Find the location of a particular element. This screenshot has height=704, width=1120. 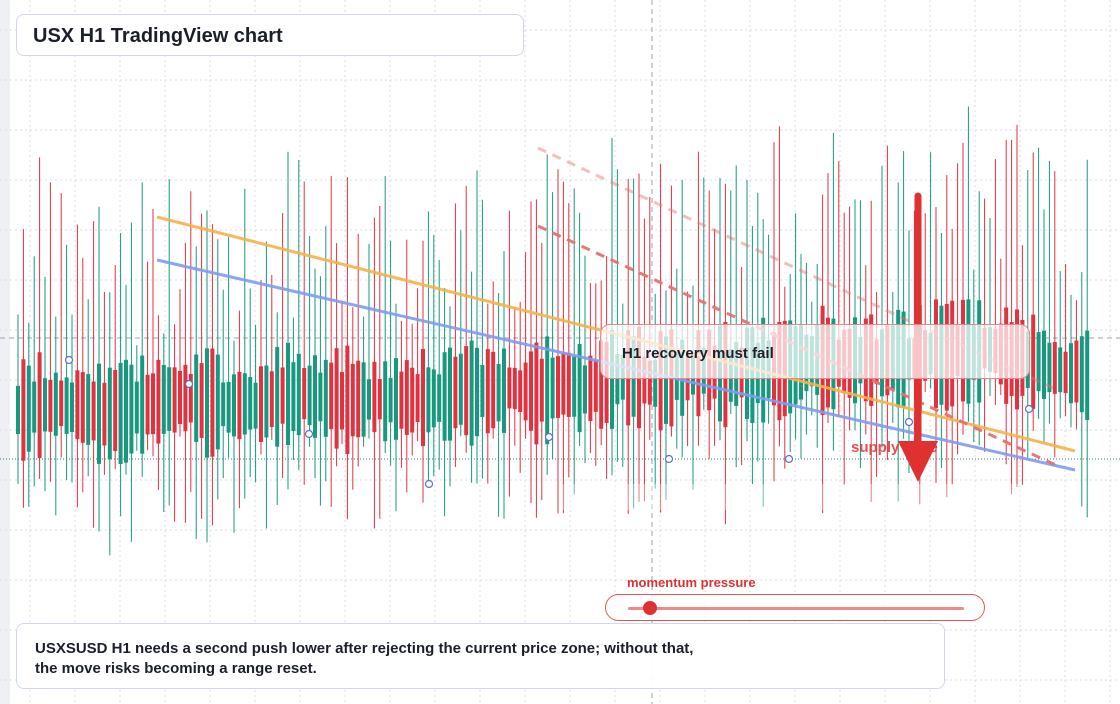

momentum-track-line is located at coordinates (796, 608).